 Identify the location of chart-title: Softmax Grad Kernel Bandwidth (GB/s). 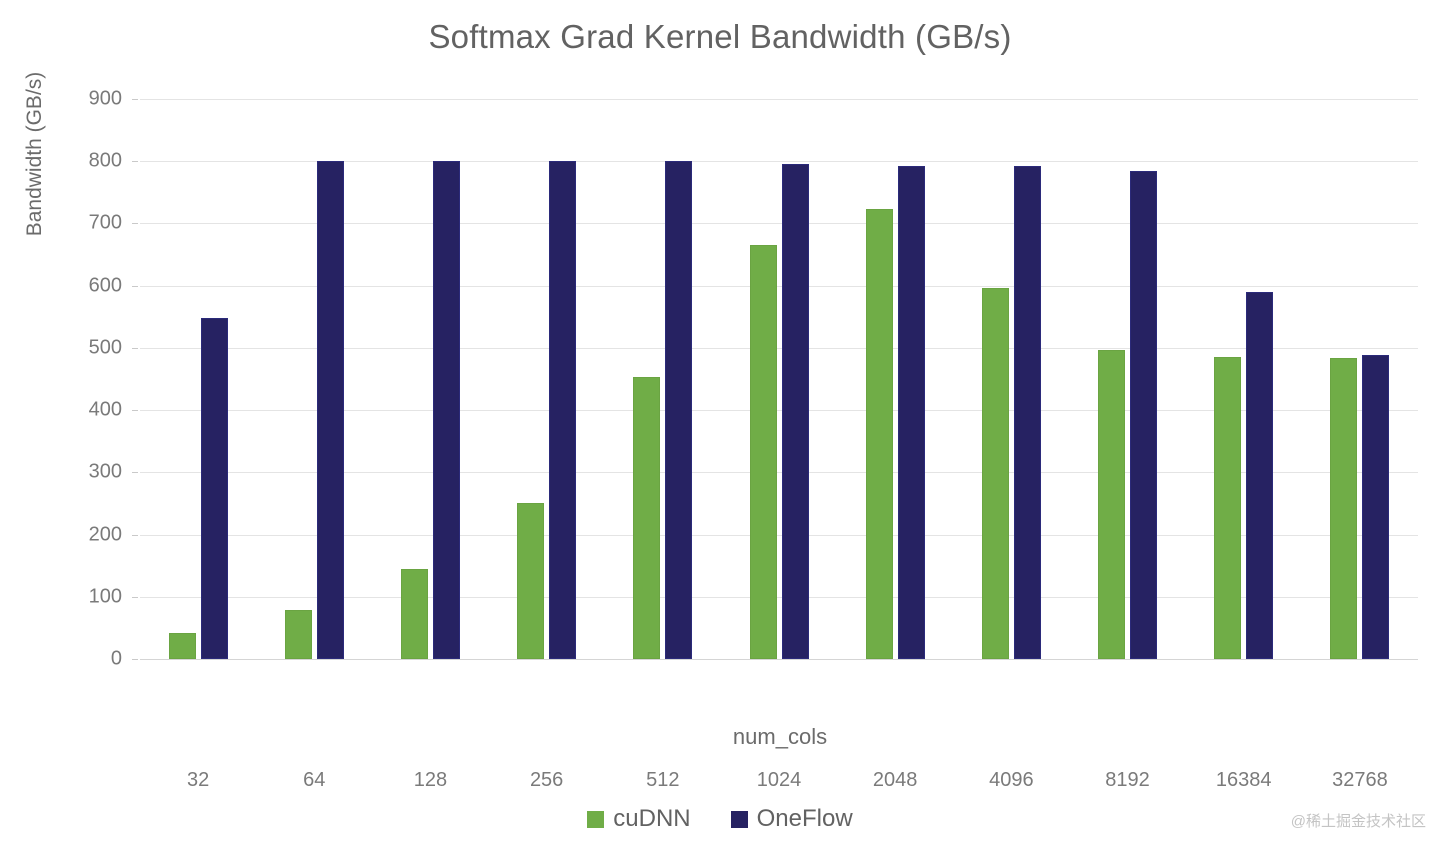
(720, 36).